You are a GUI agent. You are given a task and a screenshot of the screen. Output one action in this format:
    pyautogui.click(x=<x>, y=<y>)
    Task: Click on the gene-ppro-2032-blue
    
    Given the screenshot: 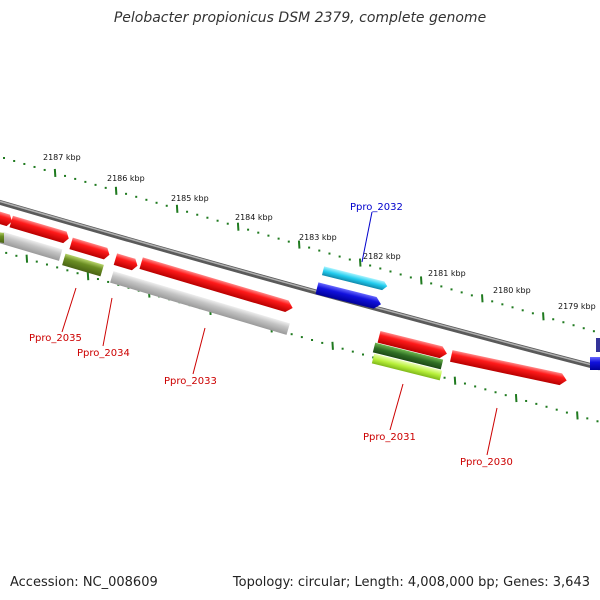 What is the action you would take?
    pyautogui.click(x=348, y=296)
    